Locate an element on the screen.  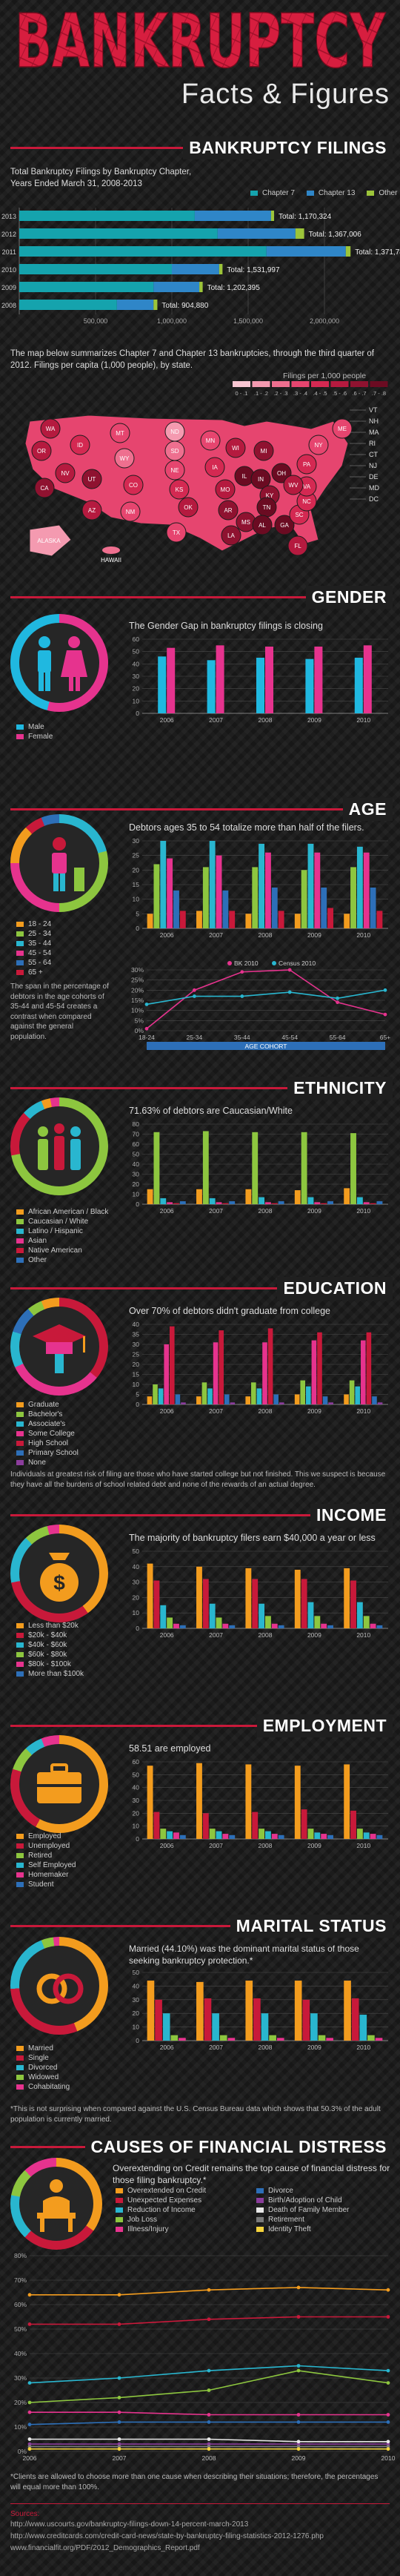
state-region is located at coordinates (179, 489).